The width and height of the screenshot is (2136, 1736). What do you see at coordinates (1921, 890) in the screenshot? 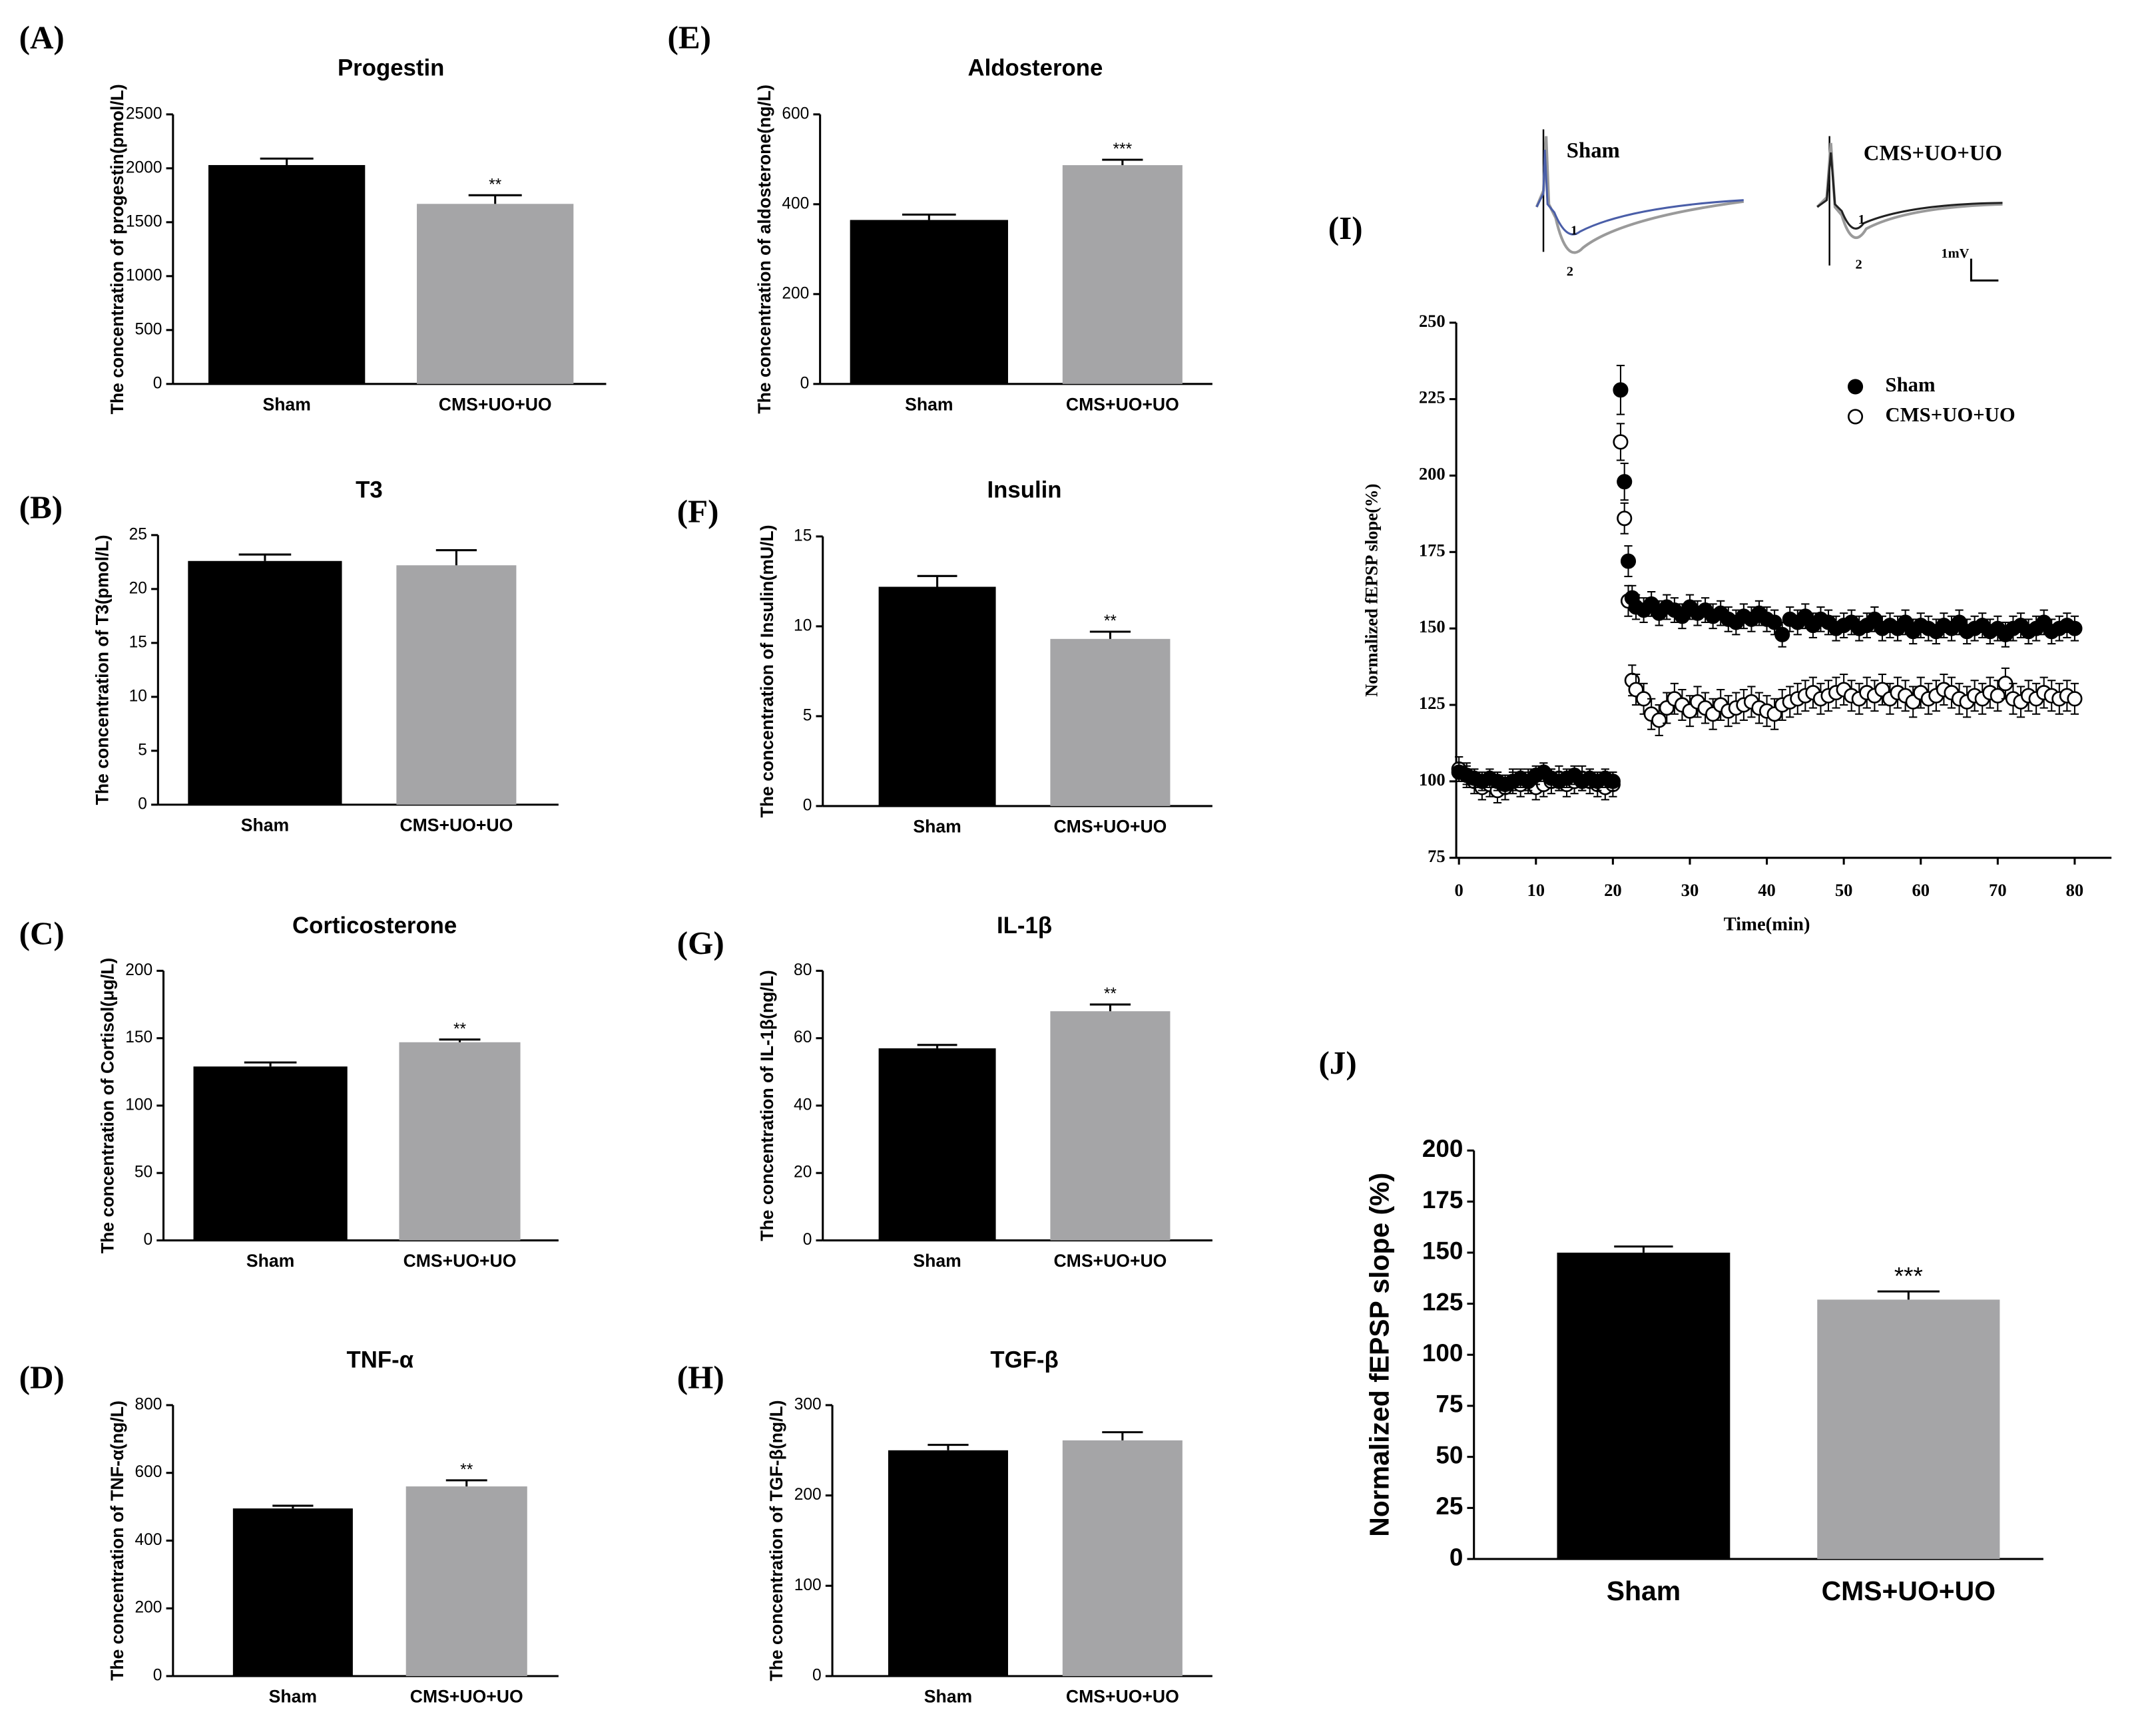
I see `x-tick-label: 60` at bounding box center [1921, 890].